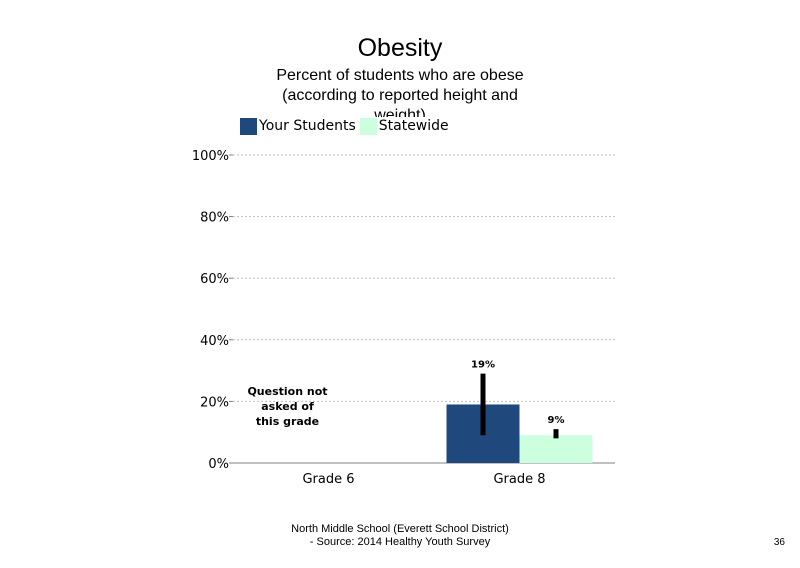  I want to click on legend: Your Students Statewide, so click(346, 126).